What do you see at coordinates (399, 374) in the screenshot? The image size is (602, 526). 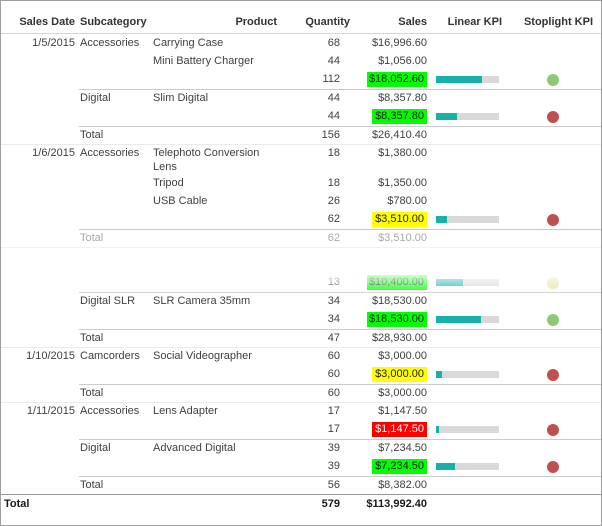 I see `sales-highlight-yellow: $3,000.00` at bounding box center [399, 374].